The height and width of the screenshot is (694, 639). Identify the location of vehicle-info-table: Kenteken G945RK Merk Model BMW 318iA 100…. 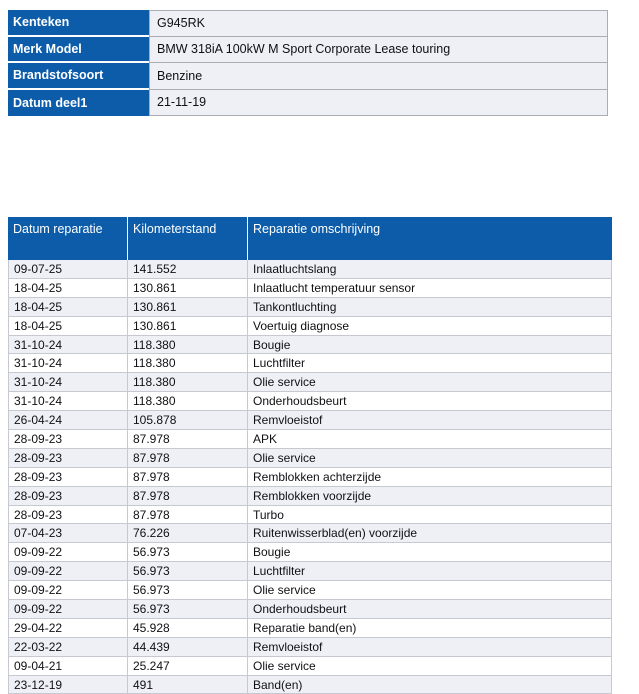
(308, 63).